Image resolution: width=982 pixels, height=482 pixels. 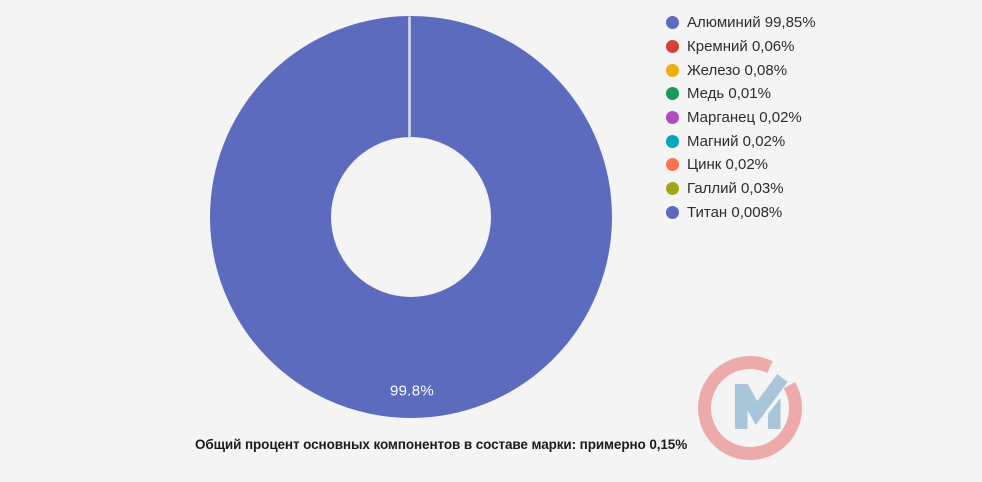 I want to click on legend-item-2: Железо 0,08%, so click(x=741, y=70).